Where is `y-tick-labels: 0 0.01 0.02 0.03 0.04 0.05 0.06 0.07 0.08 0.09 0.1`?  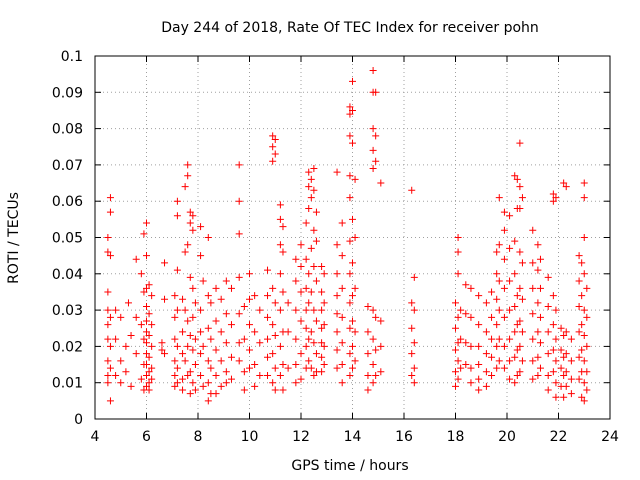
y-tick-labels: 0 0.01 0.02 0.03 0.04 0.05 0.06 0.07 0.08 0.09 0.1 is located at coordinates (67, 238).